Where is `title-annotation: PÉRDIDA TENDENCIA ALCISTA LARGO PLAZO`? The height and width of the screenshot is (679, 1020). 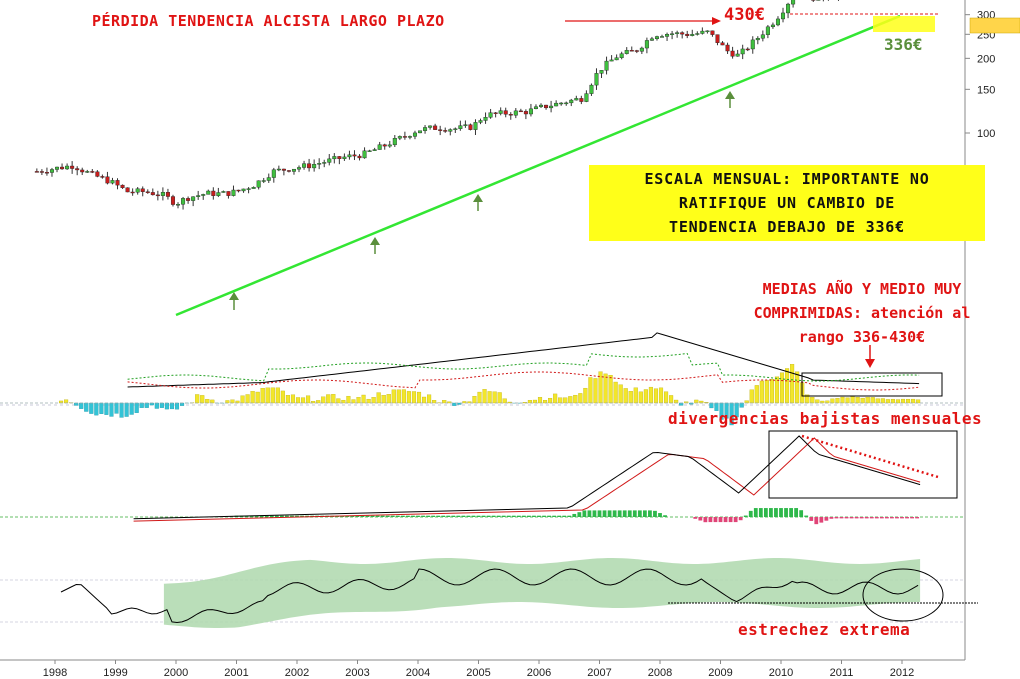 title-annotation: PÉRDIDA TENDENCIA ALCISTA LARGO PLAZO is located at coordinates (268, 21).